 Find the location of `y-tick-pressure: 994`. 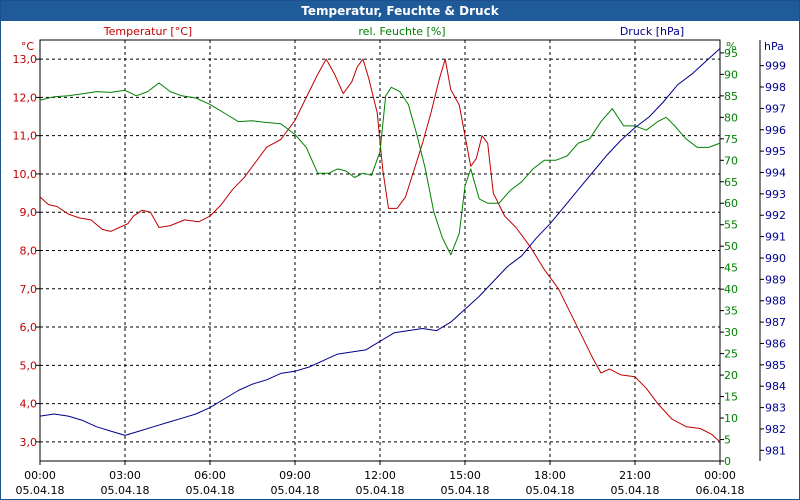

y-tick-pressure: 994 is located at coordinates (775, 172).